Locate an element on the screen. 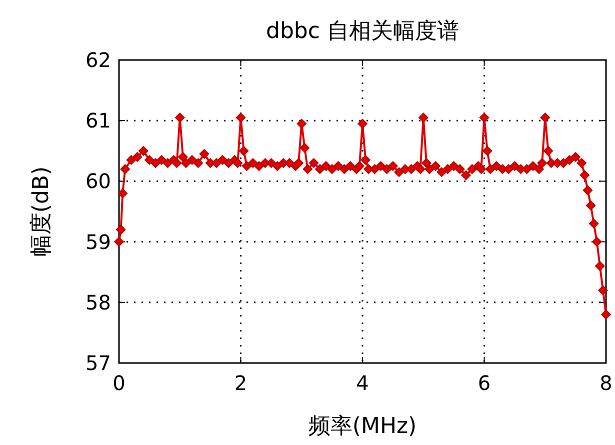  y-tick-label: 57 is located at coordinates (98, 363).